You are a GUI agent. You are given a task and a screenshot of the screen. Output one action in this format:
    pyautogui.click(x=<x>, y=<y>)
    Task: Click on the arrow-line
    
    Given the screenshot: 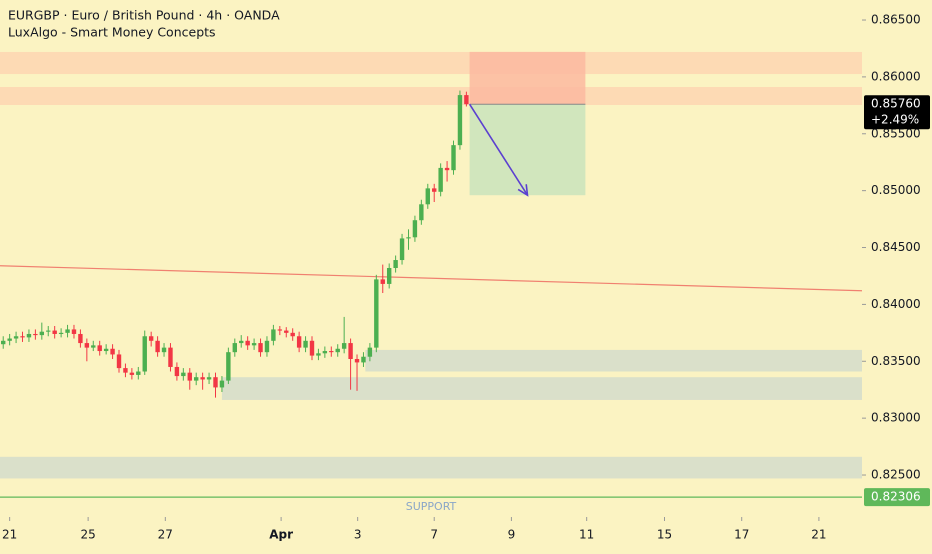 What is the action you would take?
    pyautogui.click(x=498, y=149)
    